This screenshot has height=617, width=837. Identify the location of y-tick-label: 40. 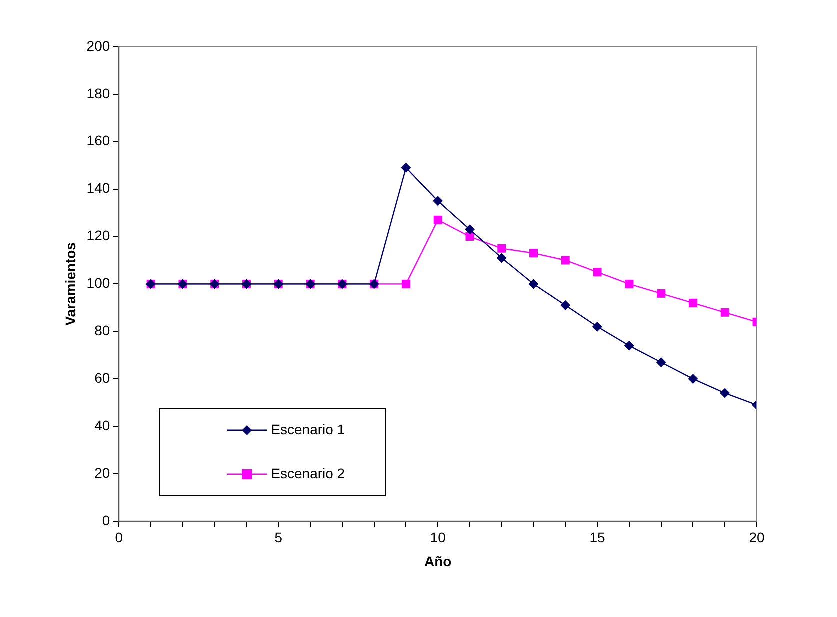
(102, 425).